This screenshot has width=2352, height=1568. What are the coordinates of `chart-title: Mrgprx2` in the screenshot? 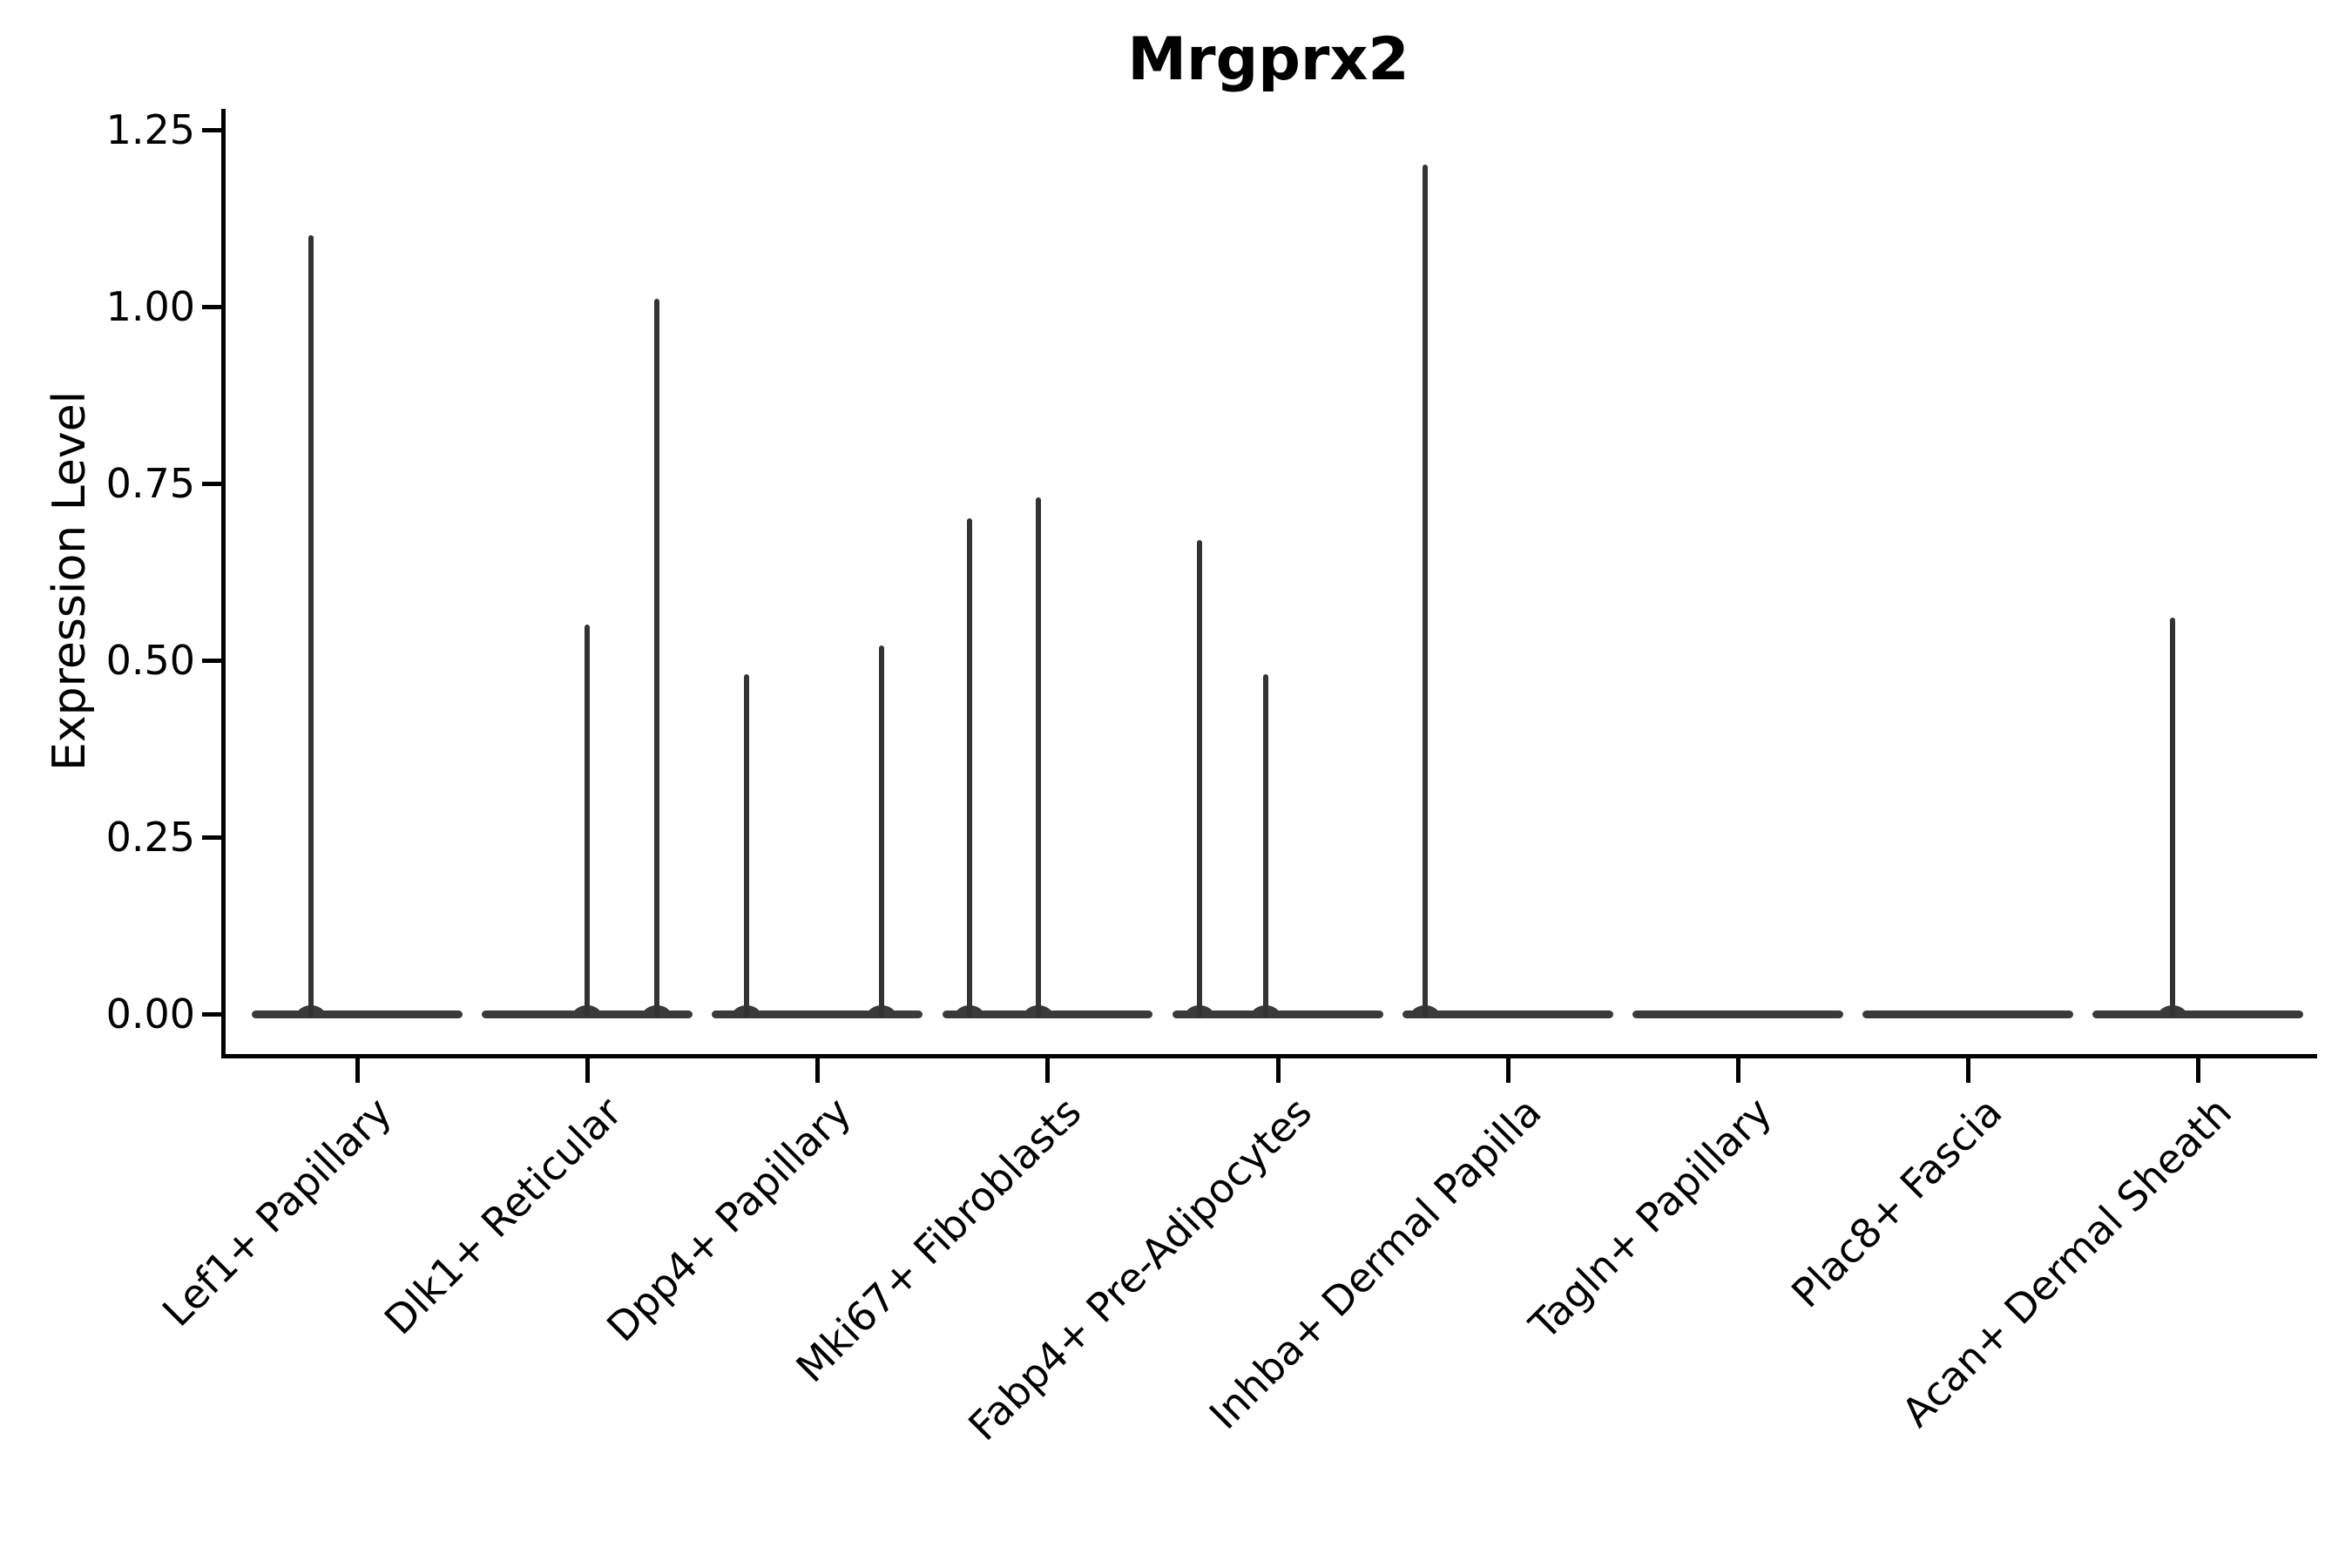 It's located at (1268, 59).